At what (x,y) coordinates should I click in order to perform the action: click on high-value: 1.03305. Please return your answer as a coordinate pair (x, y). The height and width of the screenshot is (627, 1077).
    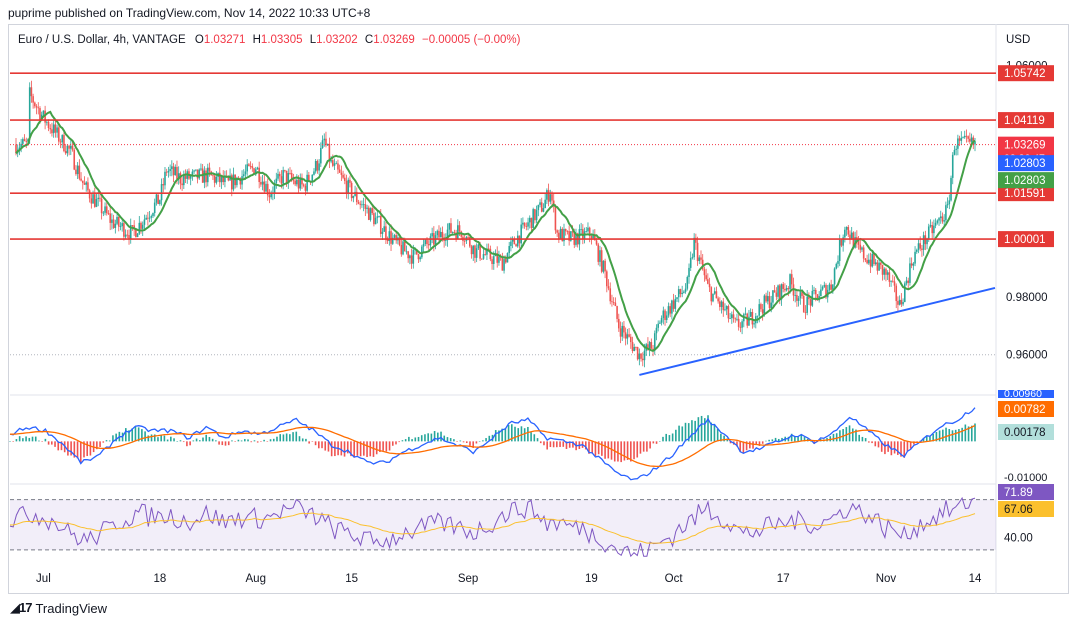
    Looking at the image, I should click on (281, 40).